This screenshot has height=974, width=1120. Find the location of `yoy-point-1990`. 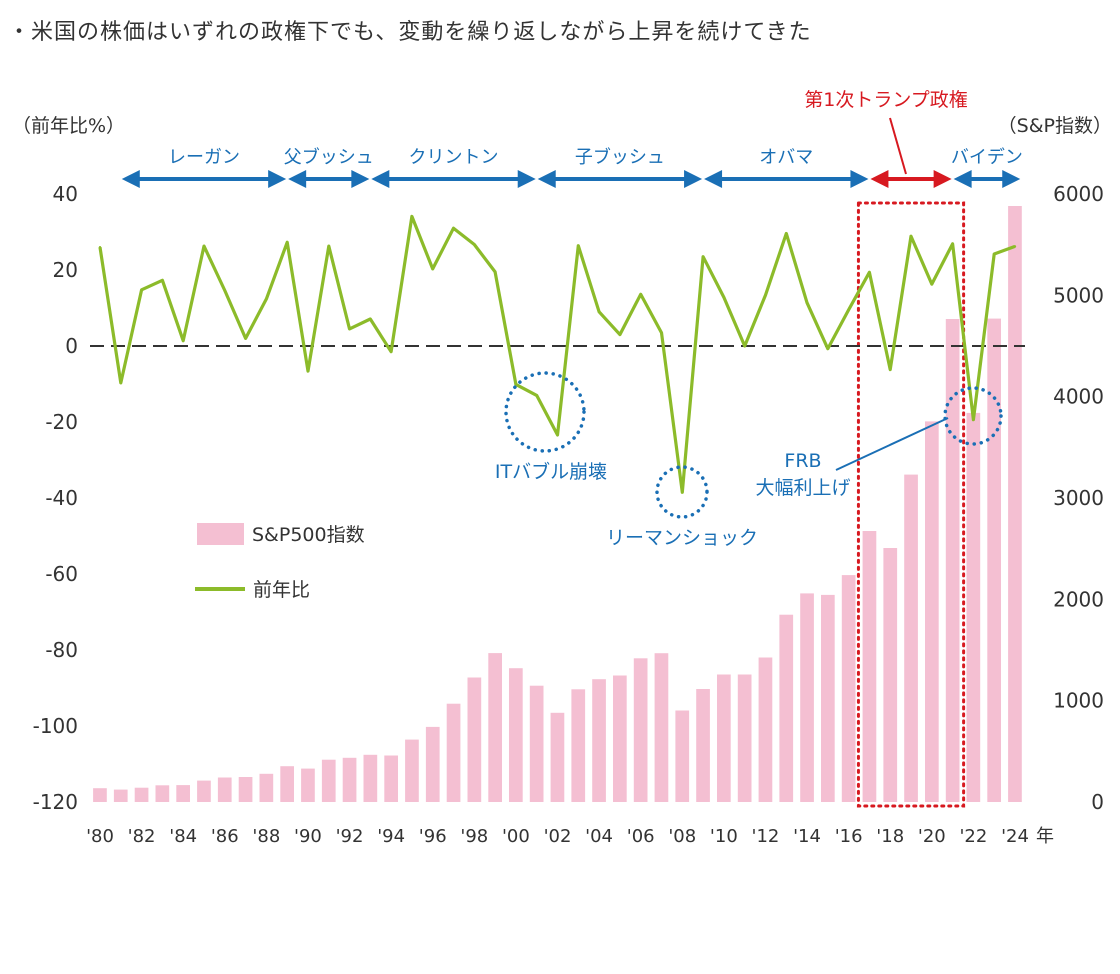

yoy-point-1990 is located at coordinates (308, 371).